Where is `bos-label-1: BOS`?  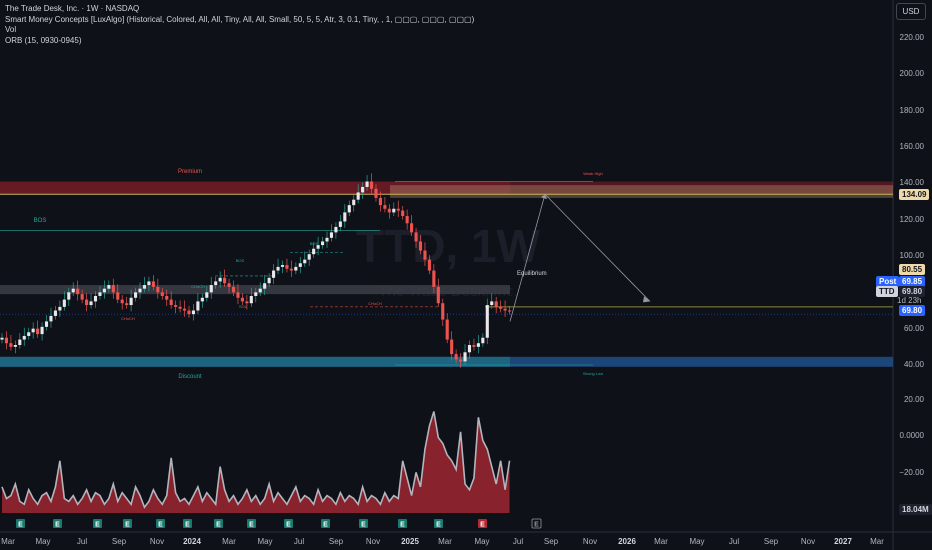
bos-label-1: BOS is located at coordinates (314, 243).